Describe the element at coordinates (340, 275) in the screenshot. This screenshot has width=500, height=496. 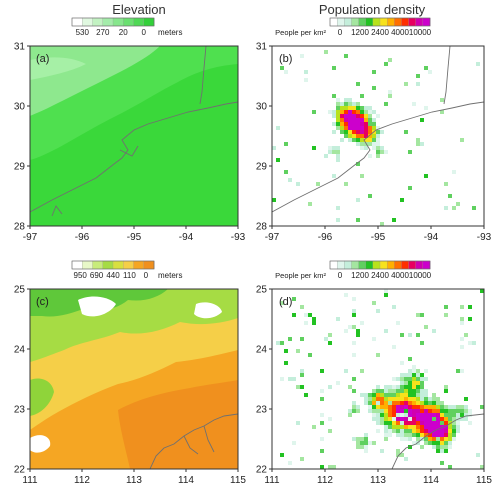
I see `colorbar-tick-label: 0` at that location.